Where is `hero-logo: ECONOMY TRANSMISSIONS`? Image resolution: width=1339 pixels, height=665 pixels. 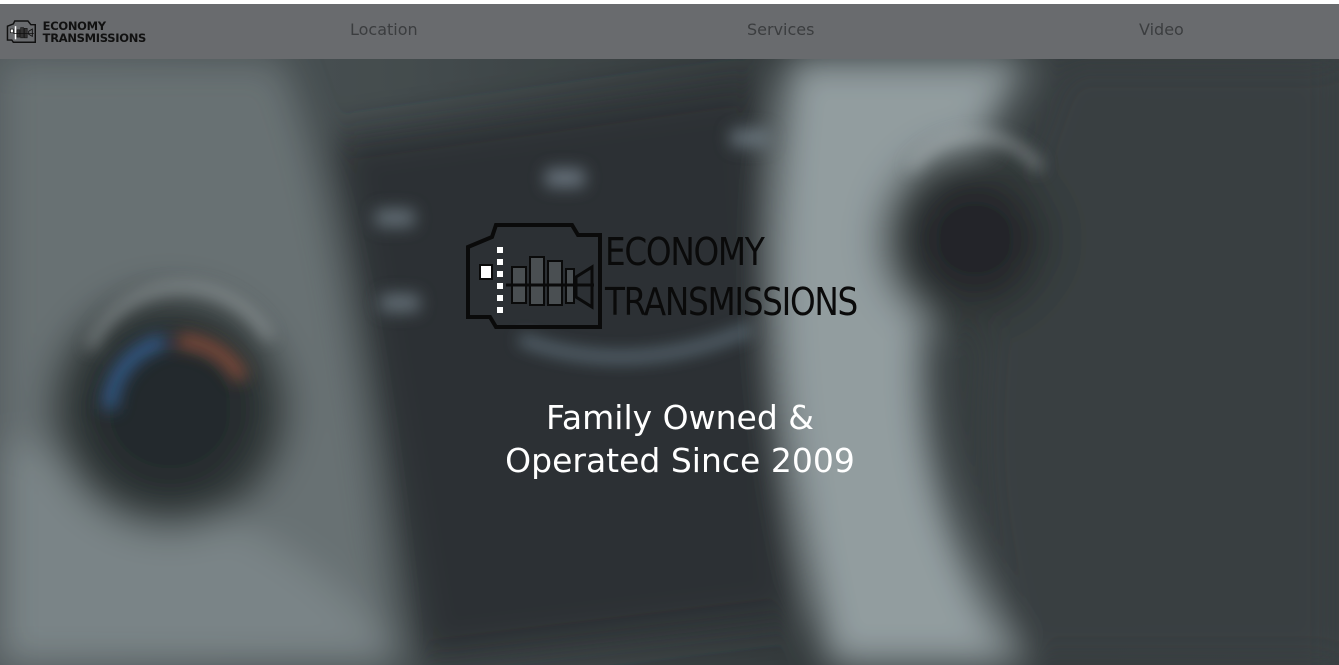
hero-logo: ECONOMY TRANSMISSIONS is located at coordinates (692, 275).